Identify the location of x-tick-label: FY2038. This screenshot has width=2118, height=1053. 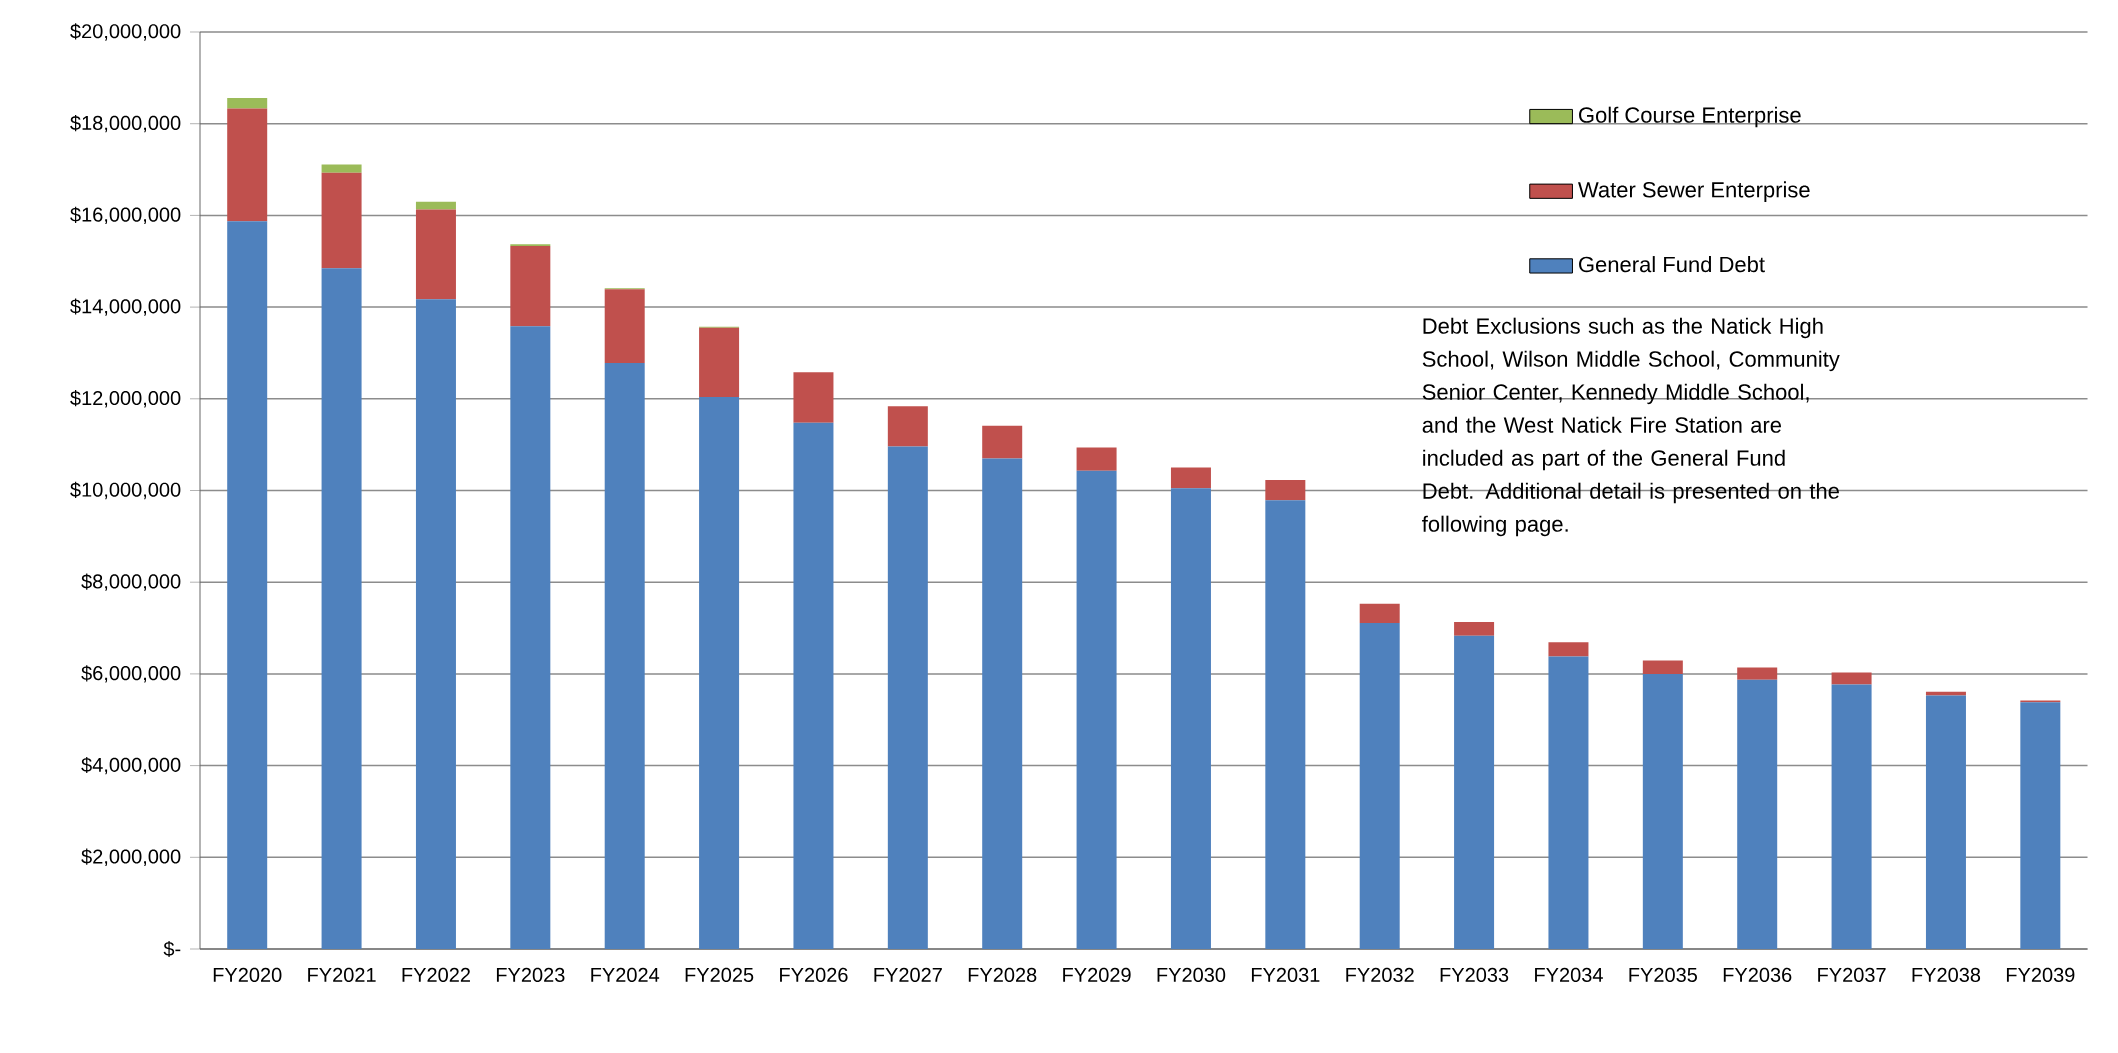
(1946, 974).